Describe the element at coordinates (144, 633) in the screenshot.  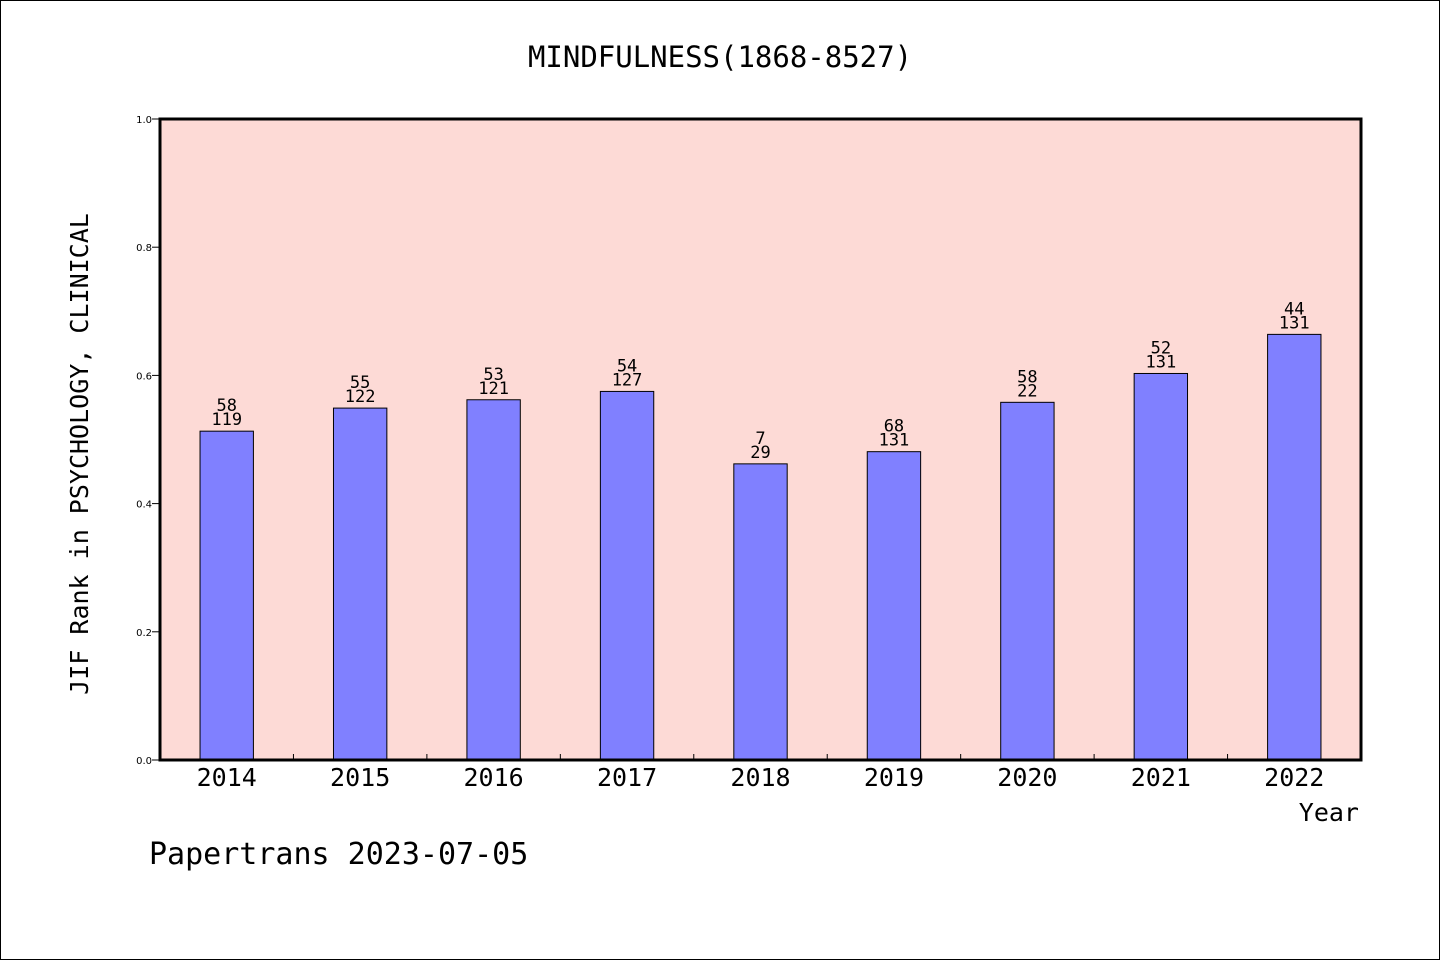
I see `y-tick-label: 0.2` at that location.